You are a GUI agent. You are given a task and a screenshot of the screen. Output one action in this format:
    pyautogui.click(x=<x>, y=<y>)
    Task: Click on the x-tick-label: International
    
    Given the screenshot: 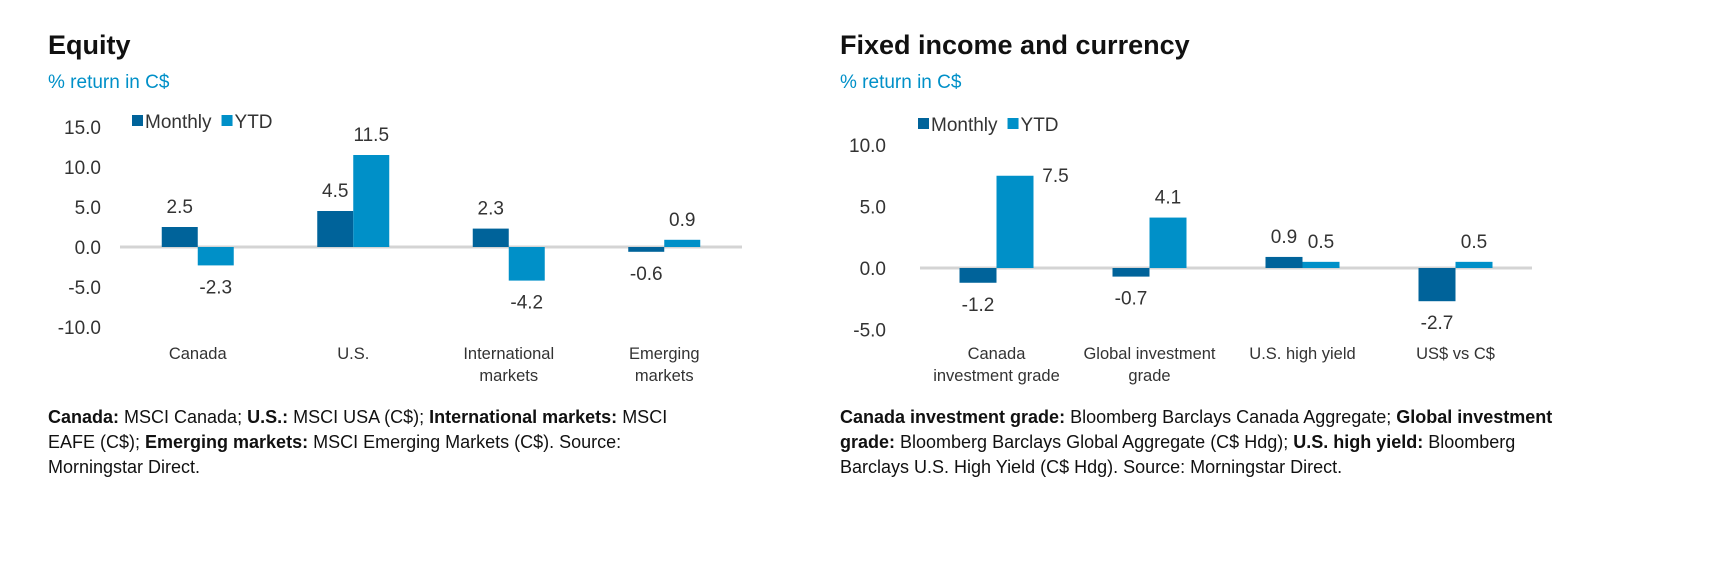 What is the action you would take?
    pyautogui.click(x=508, y=354)
    